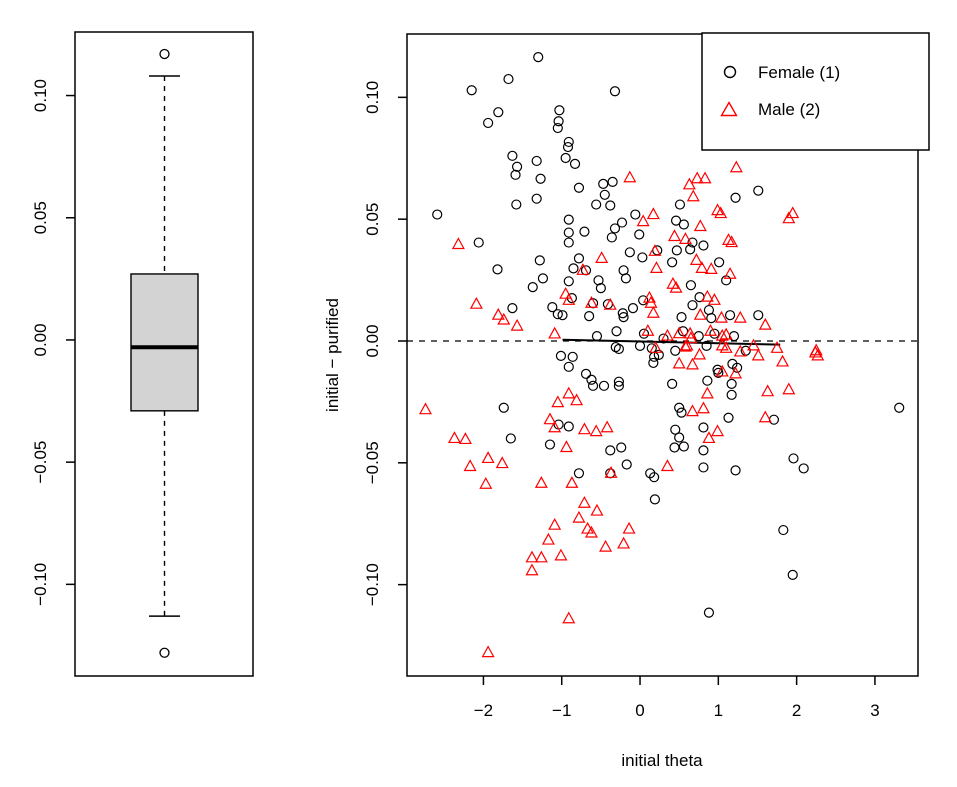 The width and height of the screenshot is (957, 787). I want to click on legend: Female (1) Male (2), so click(815, 91).